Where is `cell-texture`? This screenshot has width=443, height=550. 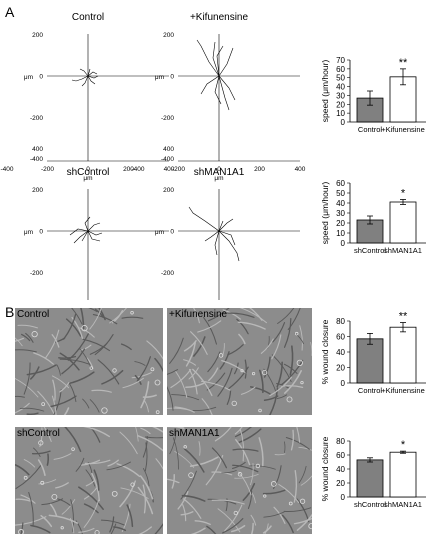 cell-texture is located at coordinates (89, 361).